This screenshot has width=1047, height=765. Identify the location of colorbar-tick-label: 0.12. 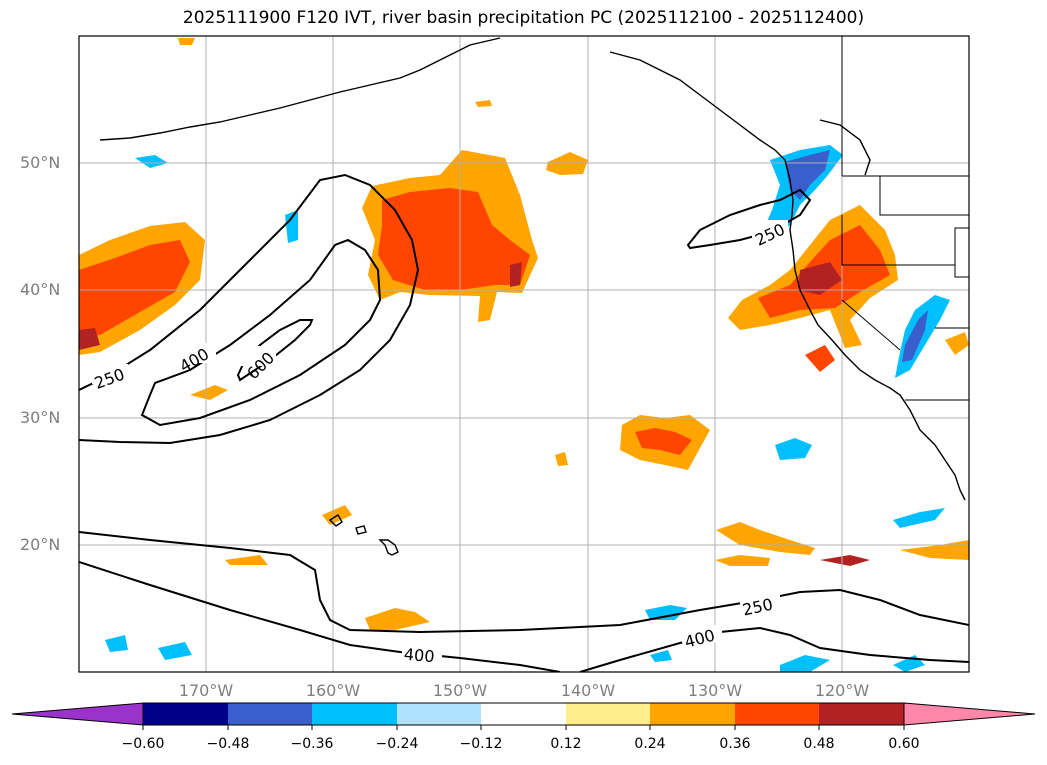
(566, 744).